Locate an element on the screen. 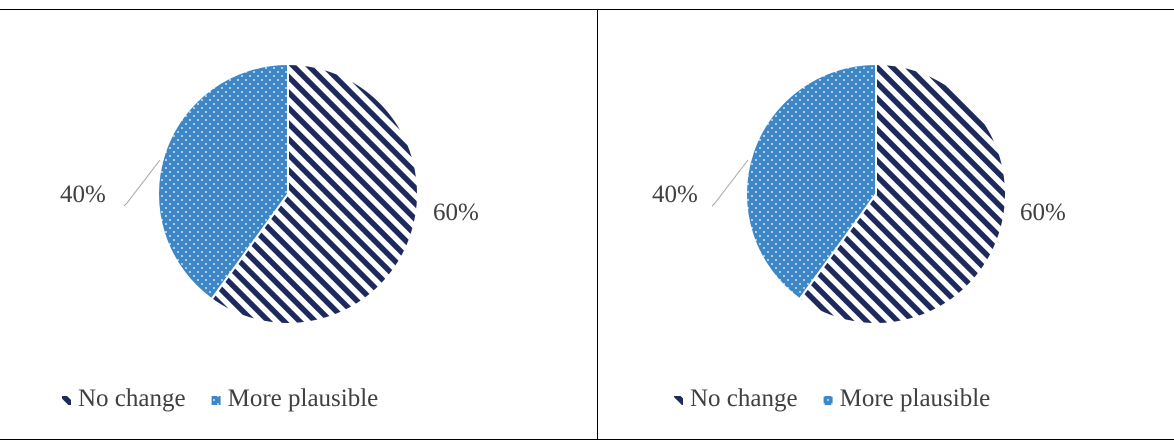 The height and width of the screenshot is (441, 1174). top-rule is located at coordinates (587, 9).